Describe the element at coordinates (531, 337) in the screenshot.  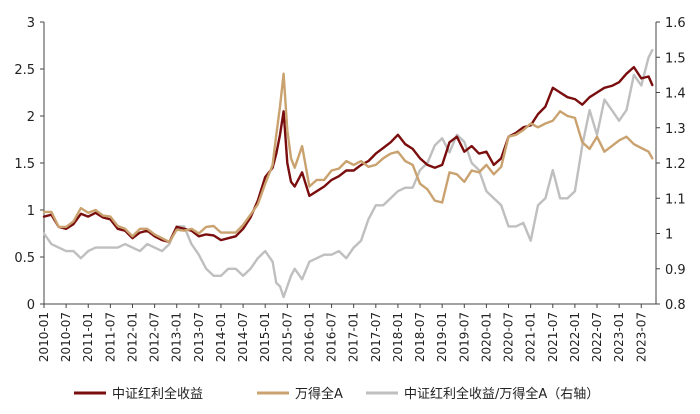
I see `x-tick-label: 2021-01` at that location.